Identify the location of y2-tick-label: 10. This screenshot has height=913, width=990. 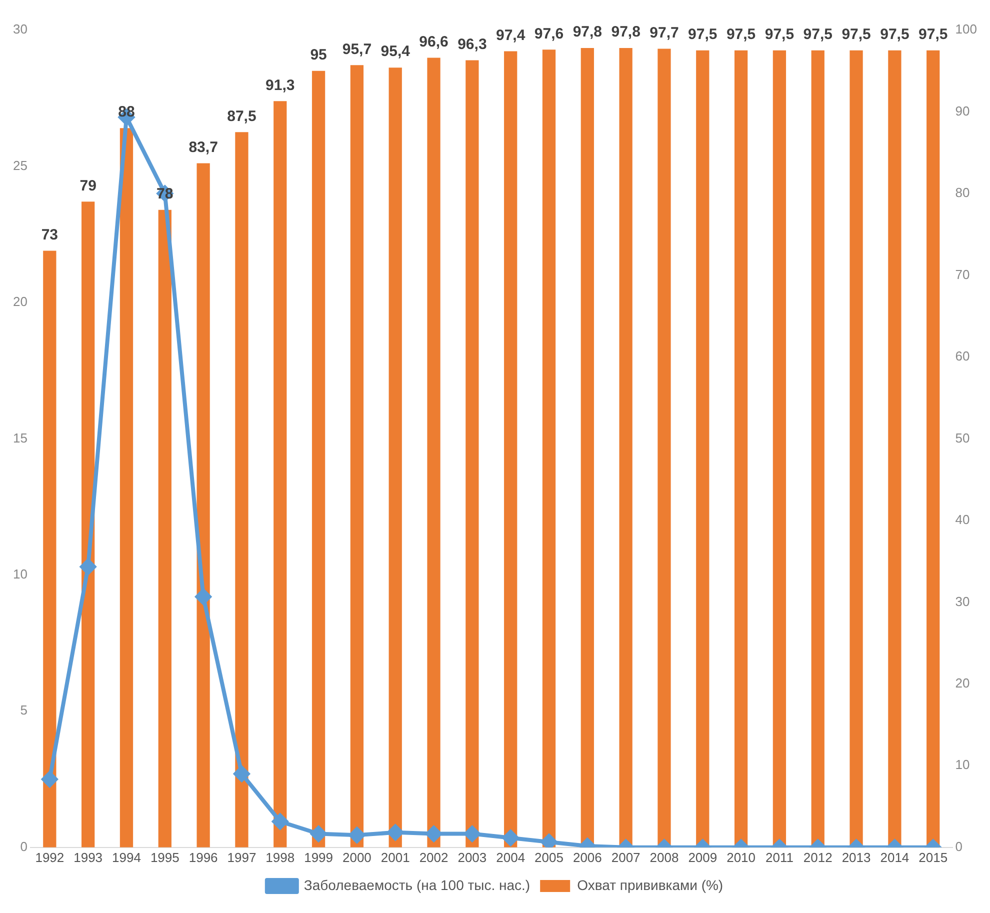
(962, 764).